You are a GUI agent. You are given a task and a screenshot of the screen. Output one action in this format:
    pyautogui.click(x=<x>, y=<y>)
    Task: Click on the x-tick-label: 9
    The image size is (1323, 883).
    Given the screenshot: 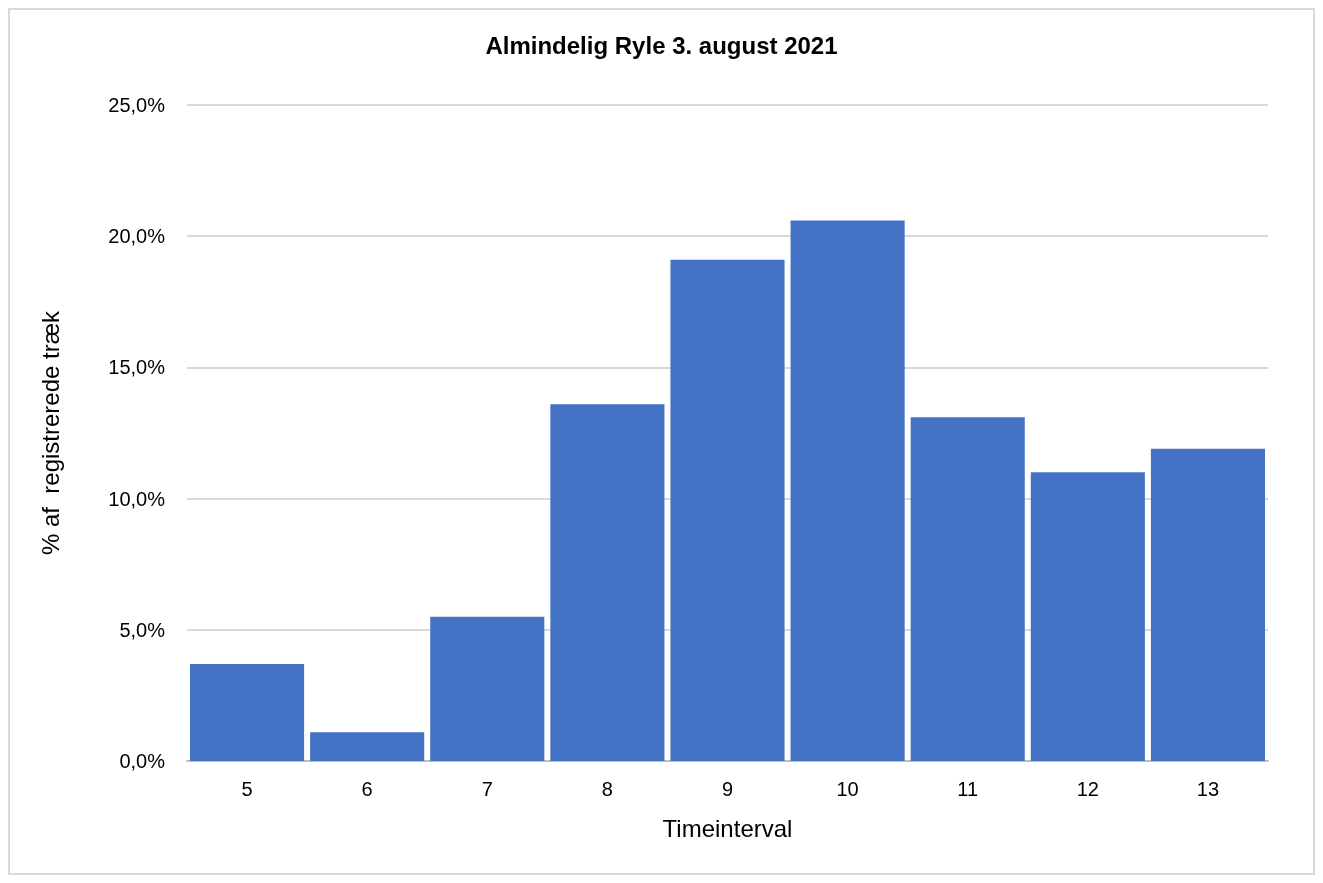 What is the action you would take?
    pyautogui.click(x=727, y=789)
    